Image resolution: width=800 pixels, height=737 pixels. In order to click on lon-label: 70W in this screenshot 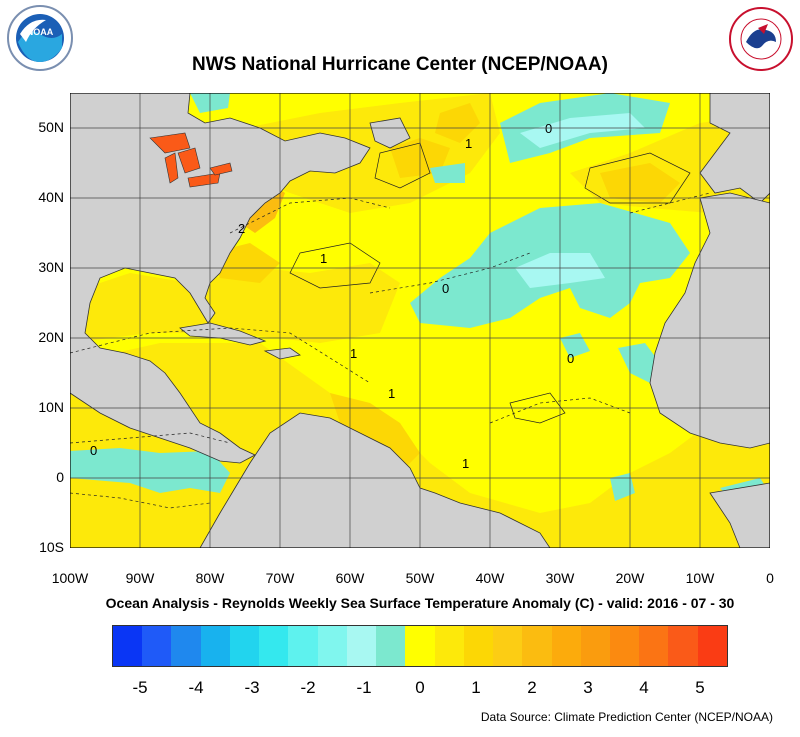, I will do `click(280, 578)`.